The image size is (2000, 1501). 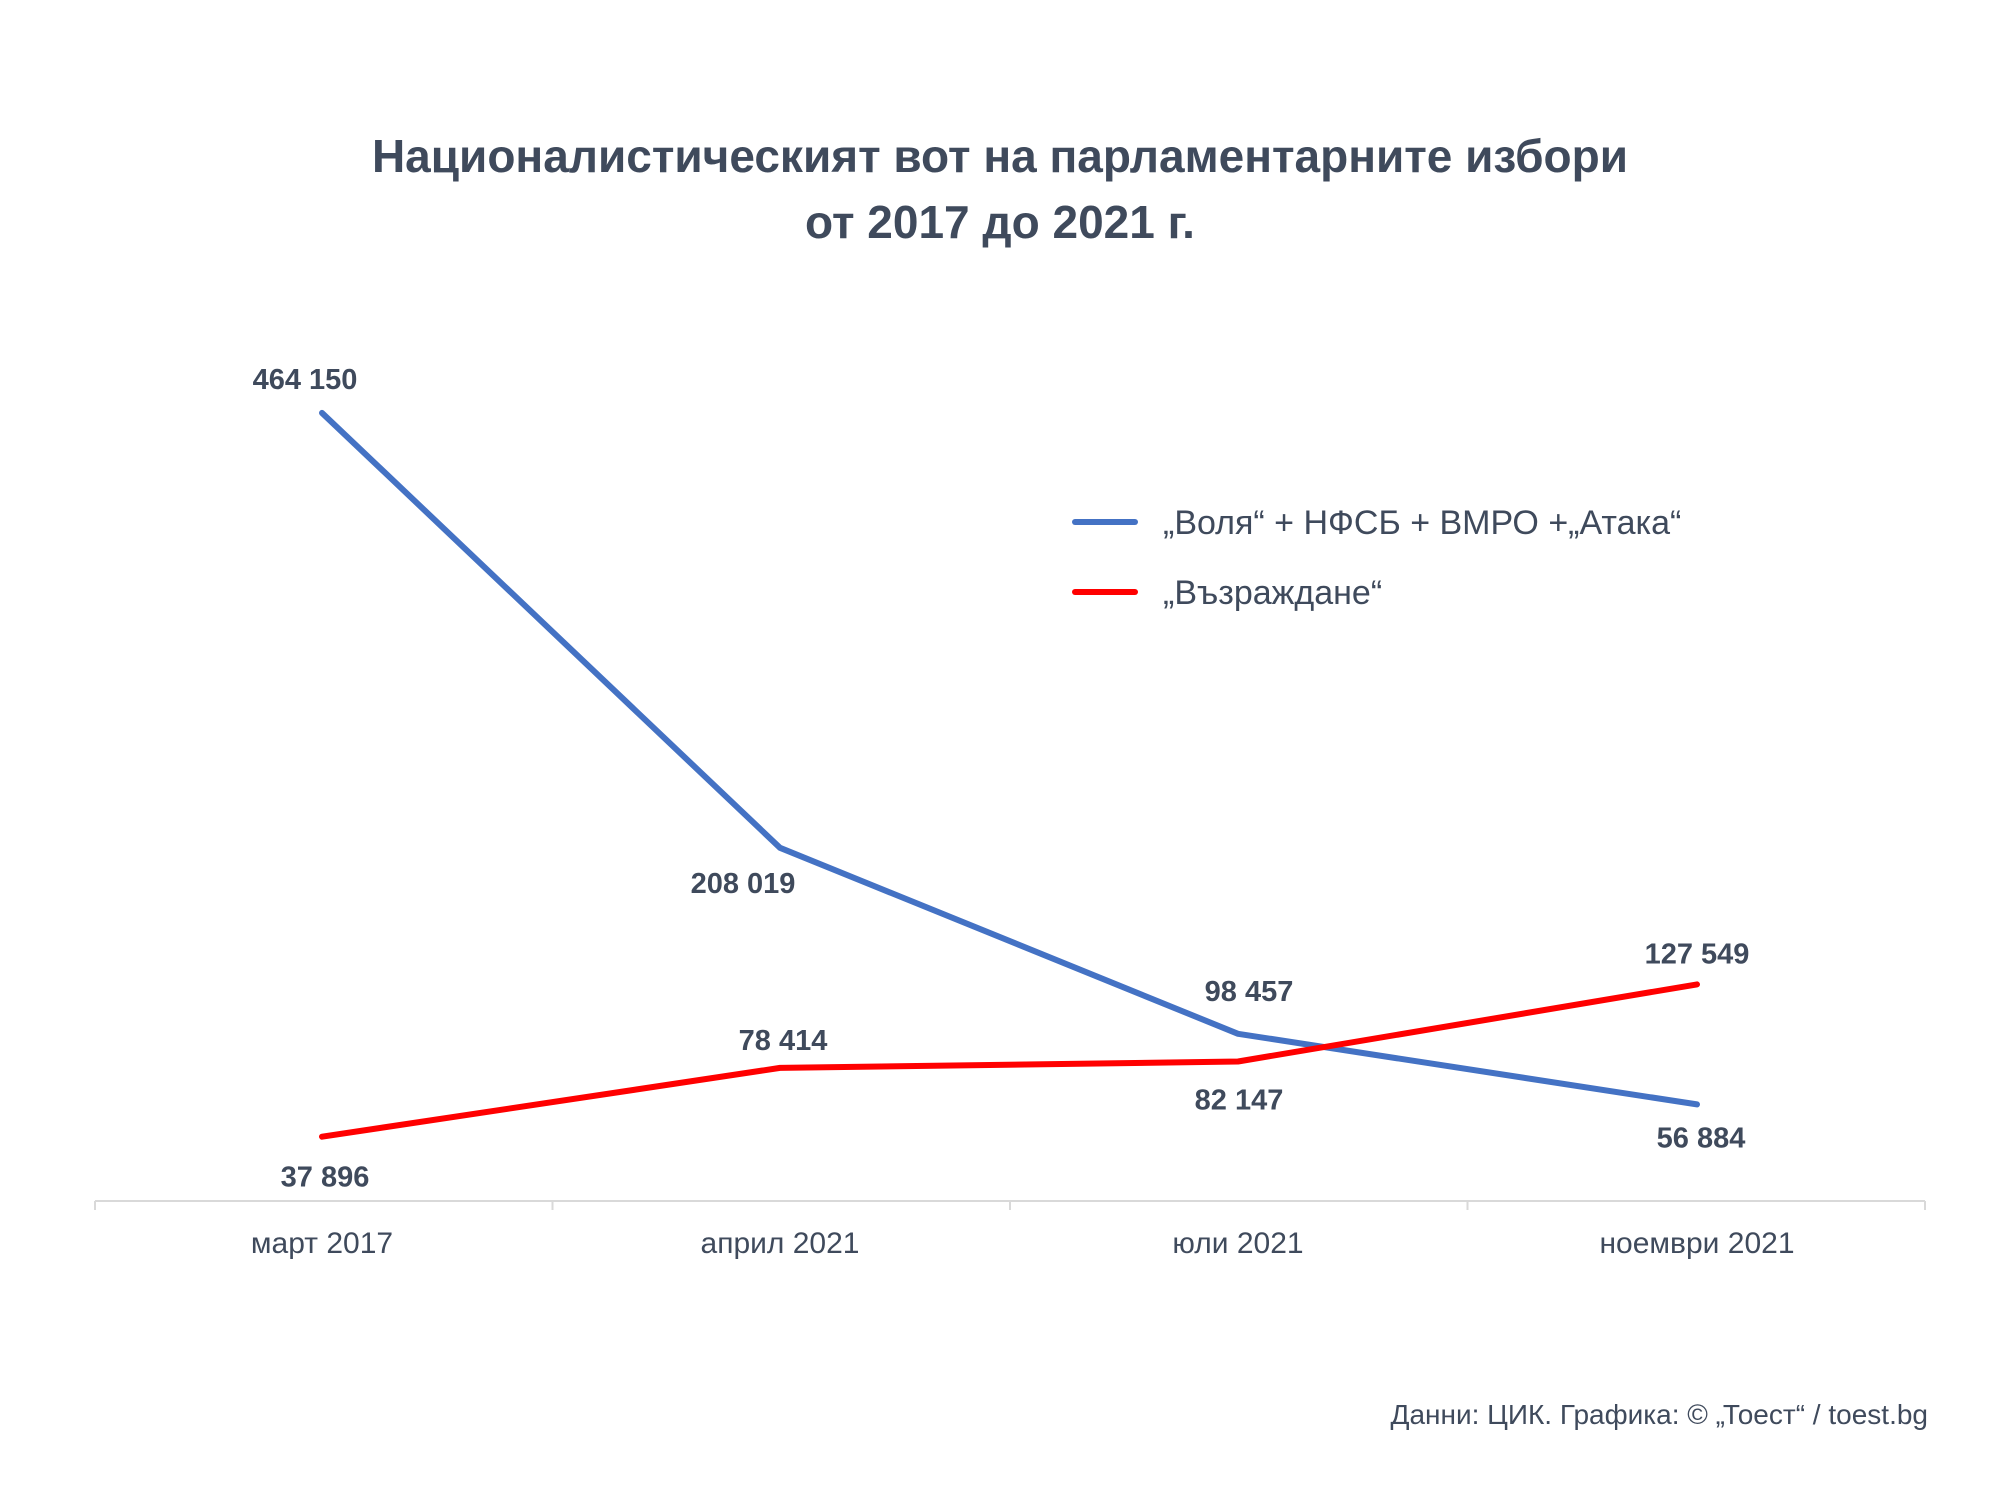 I want to click on data-label-series-1: 464 150, so click(x=305, y=380).